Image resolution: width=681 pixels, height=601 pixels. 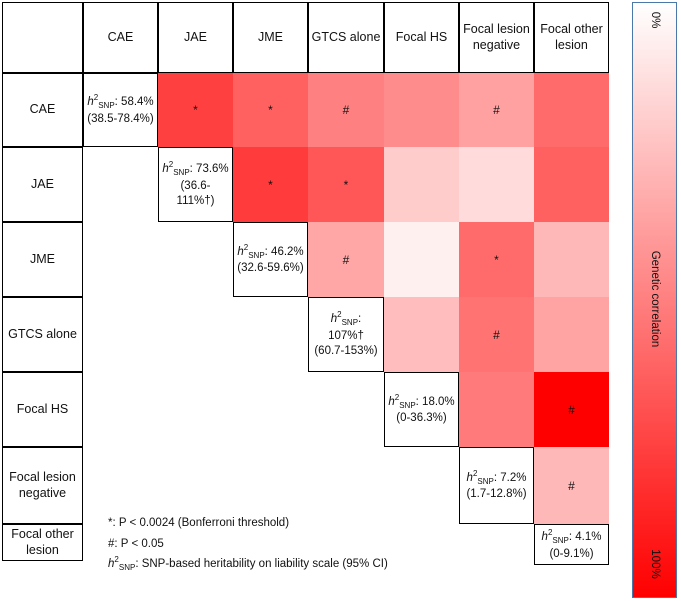 I want to click on heritability-value: : 73.6% (36.6-111%†), so click(x=202, y=185).